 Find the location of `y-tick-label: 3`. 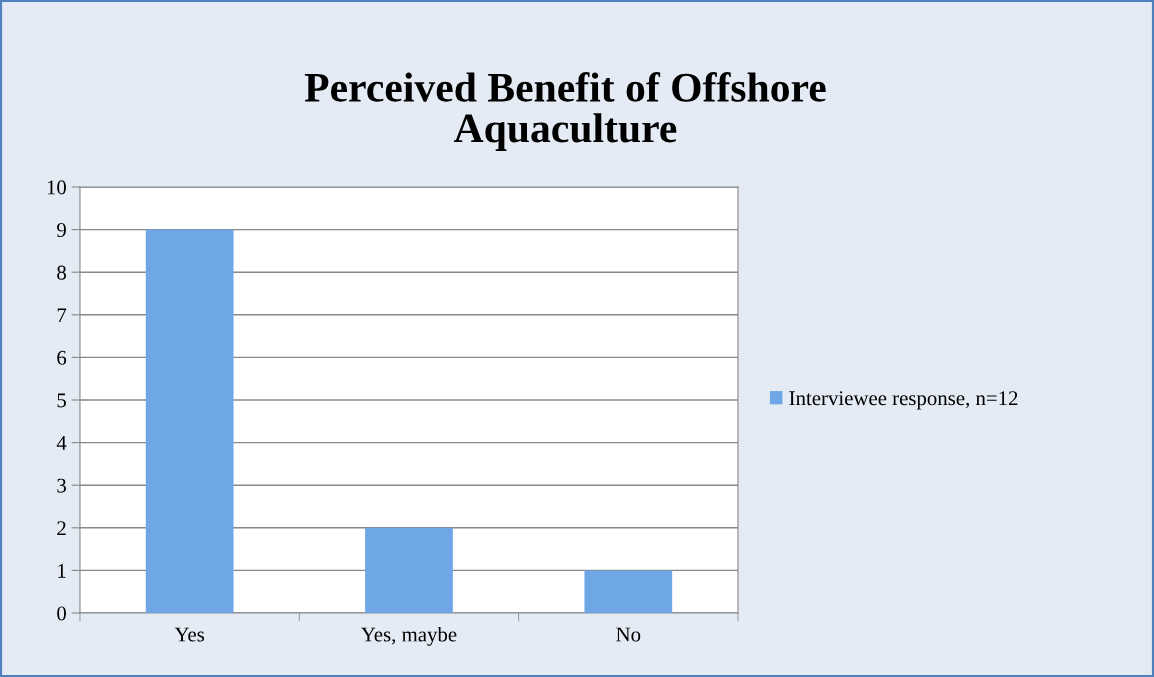

y-tick-label: 3 is located at coordinates (61, 485).